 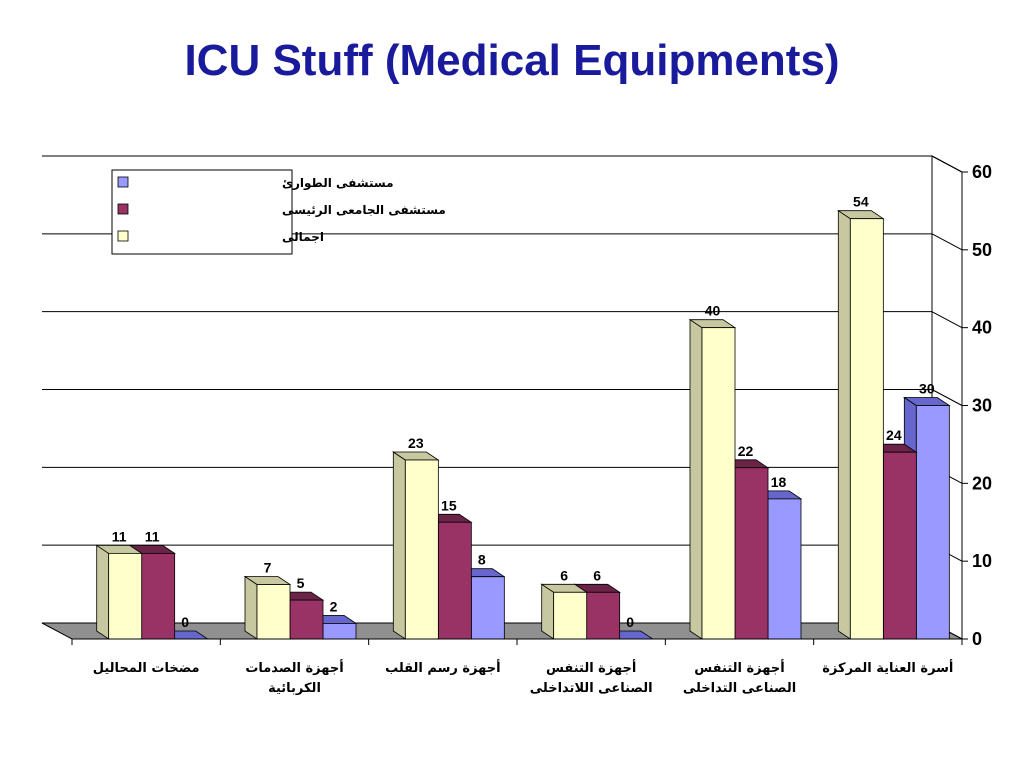 I want to click on data-label: 24, so click(x=894, y=435).